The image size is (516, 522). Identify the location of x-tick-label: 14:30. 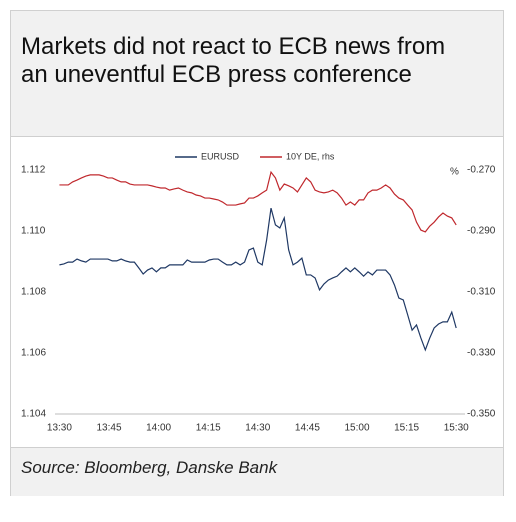
(257, 428).